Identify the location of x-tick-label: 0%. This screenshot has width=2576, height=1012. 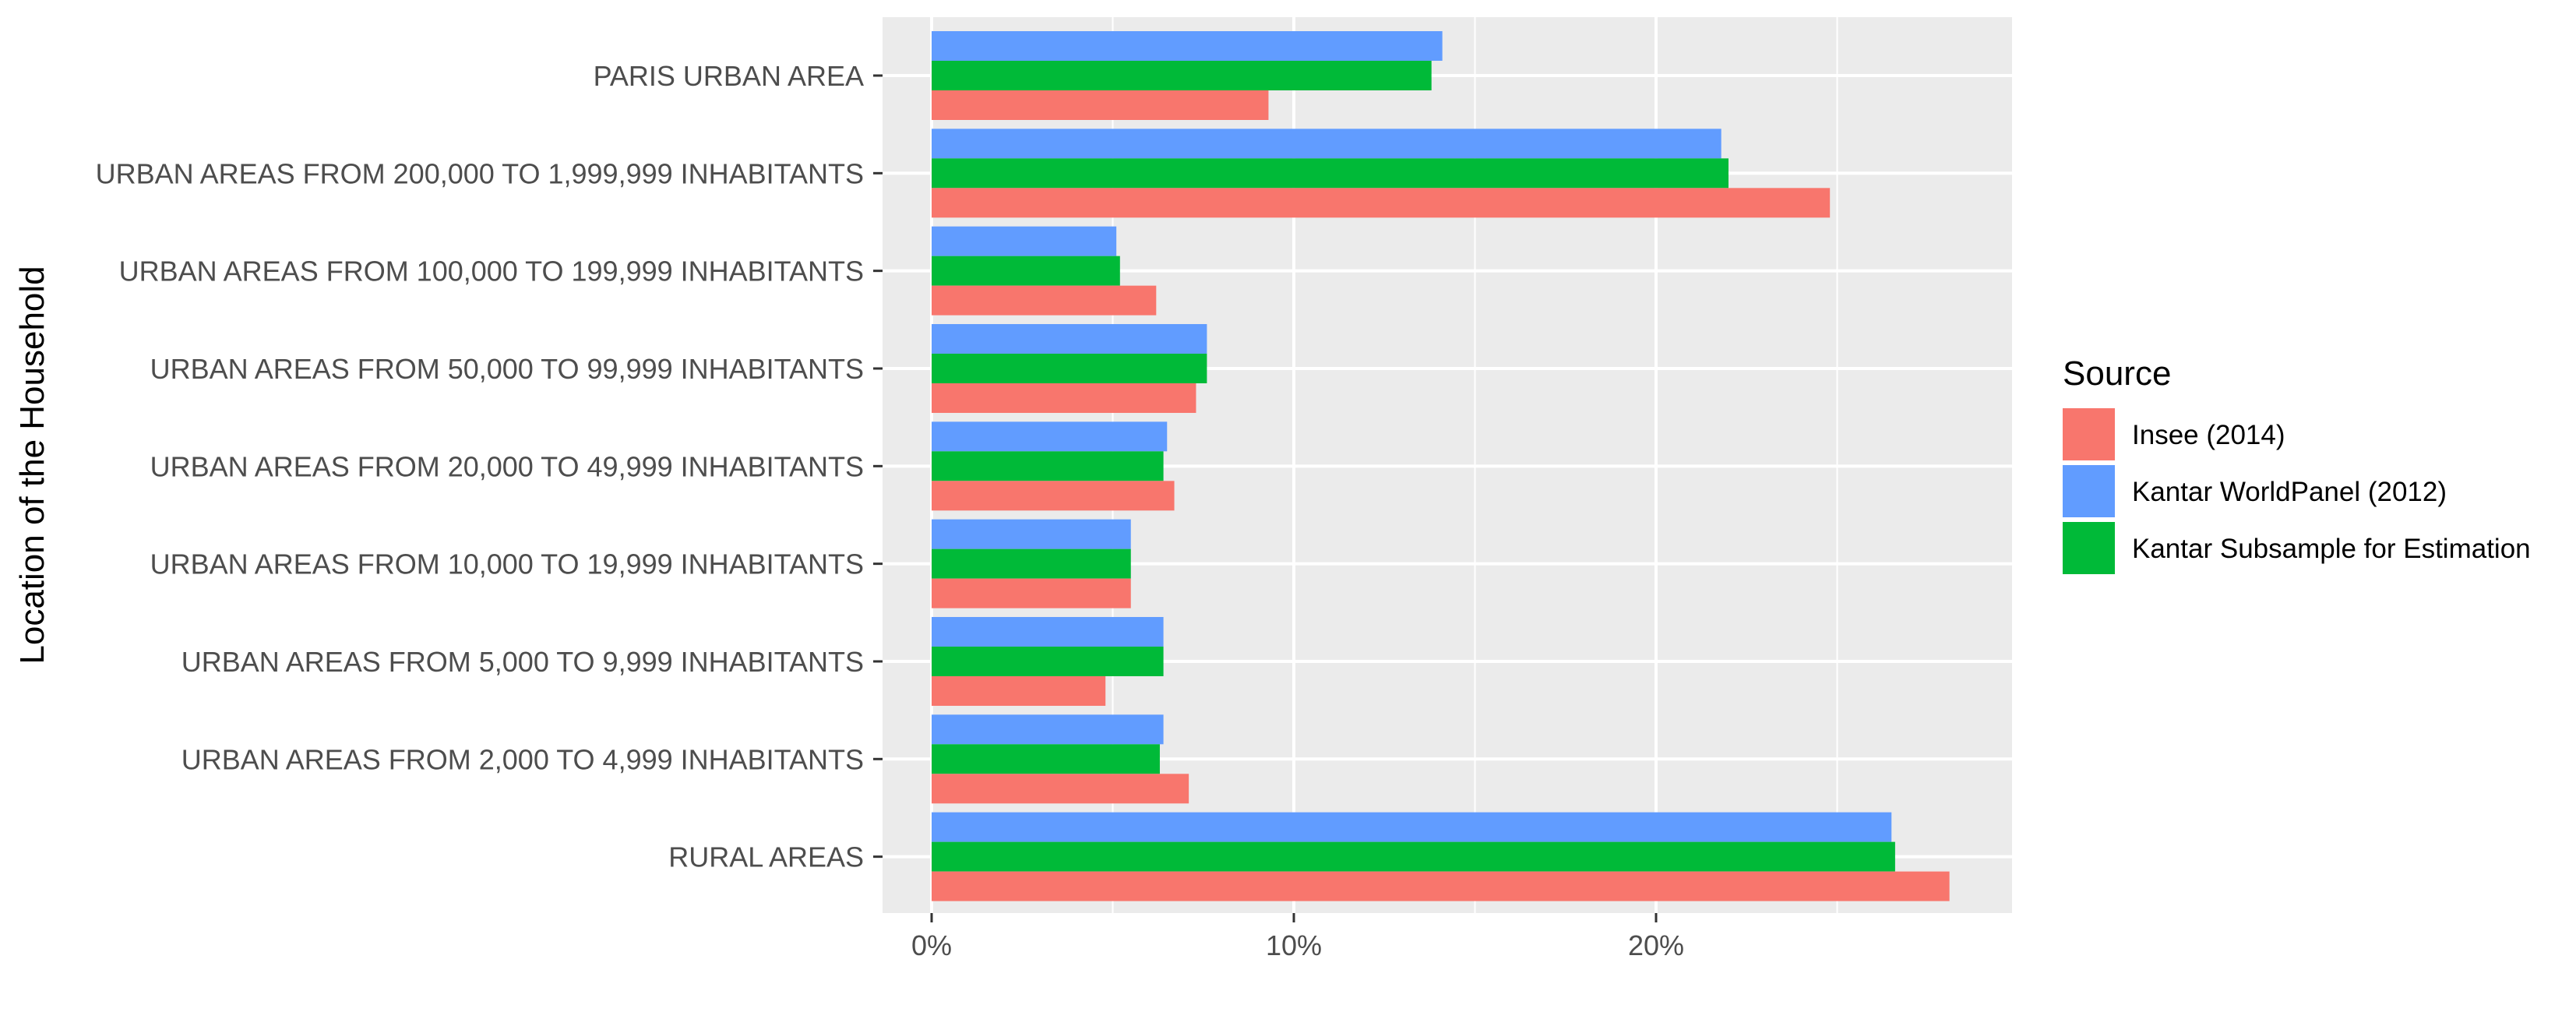
(931, 945).